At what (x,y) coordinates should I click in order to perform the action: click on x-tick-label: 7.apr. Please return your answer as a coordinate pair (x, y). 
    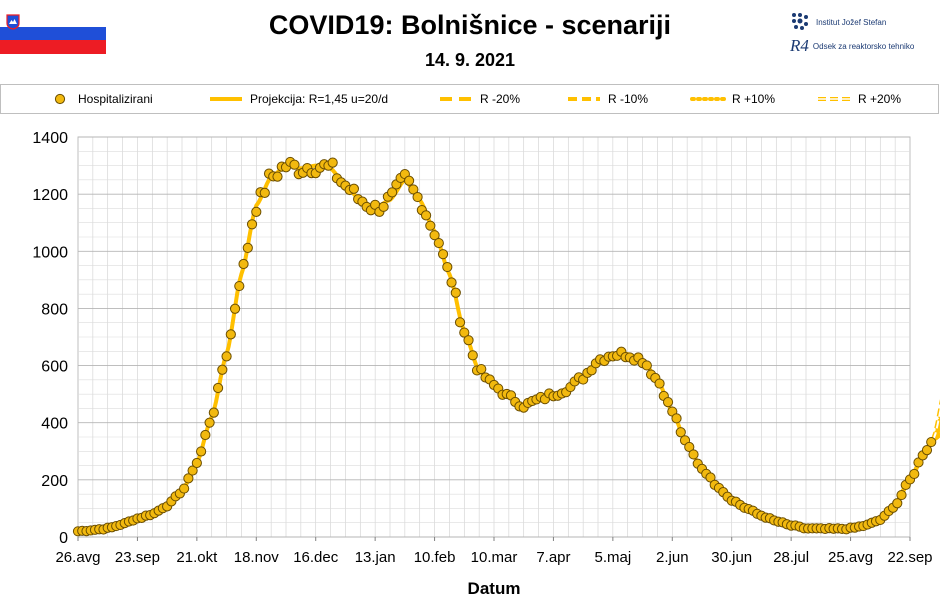
    Looking at the image, I should click on (553, 557).